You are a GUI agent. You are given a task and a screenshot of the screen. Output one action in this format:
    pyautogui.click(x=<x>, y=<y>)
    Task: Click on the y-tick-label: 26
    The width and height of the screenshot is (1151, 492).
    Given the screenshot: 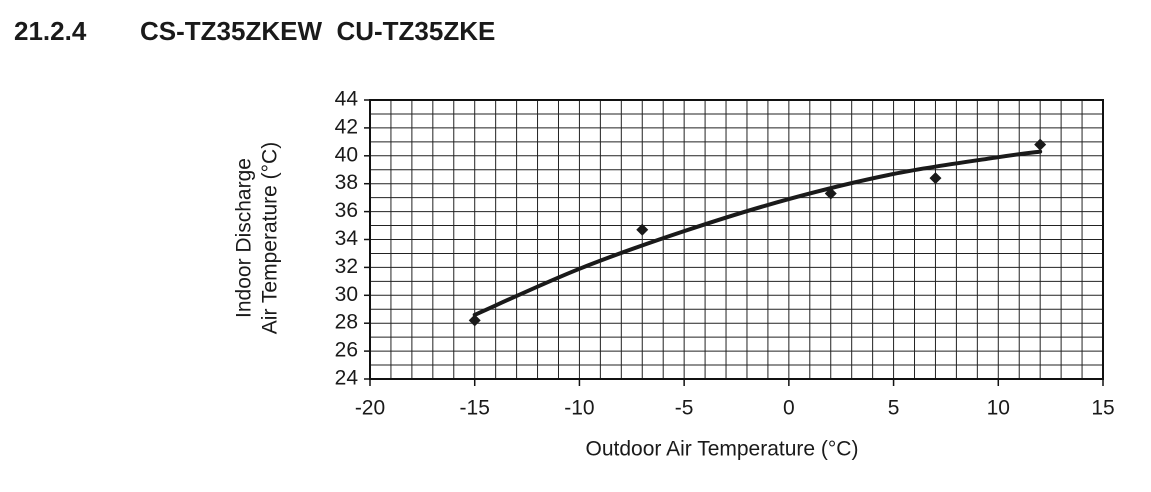 What is the action you would take?
    pyautogui.click(x=346, y=350)
    